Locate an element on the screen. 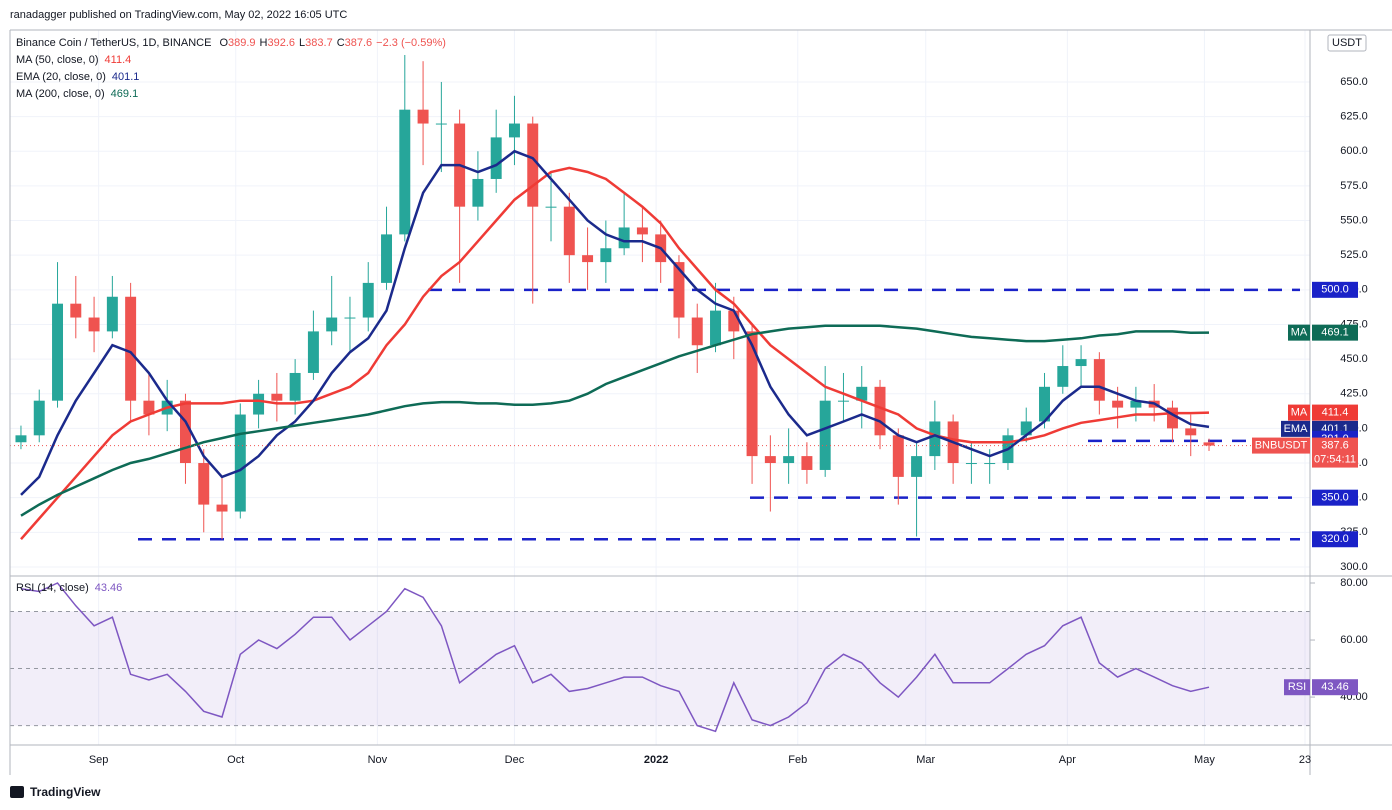 The width and height of the screenshot is (1392, 810). x-tick-label: Mar is located at coordinates (925, 760).